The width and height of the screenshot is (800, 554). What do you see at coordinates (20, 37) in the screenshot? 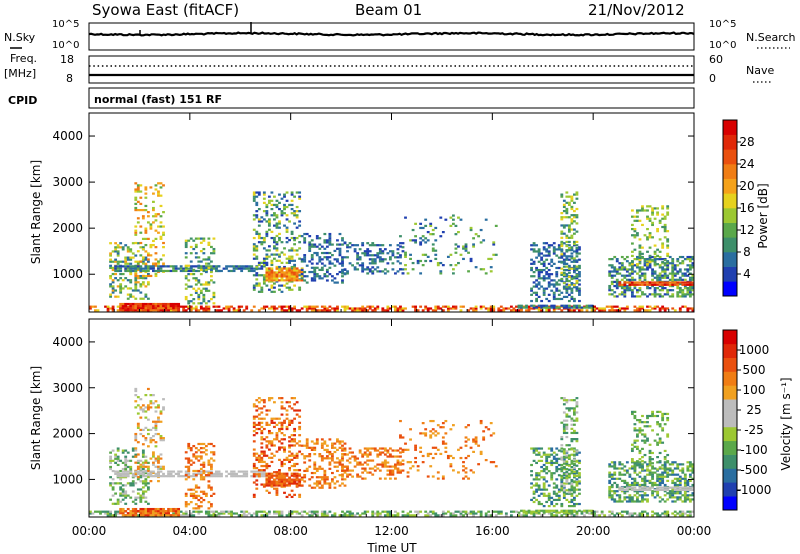
I see `nsky-label: N.Sky` at bounding box center [20, 37].